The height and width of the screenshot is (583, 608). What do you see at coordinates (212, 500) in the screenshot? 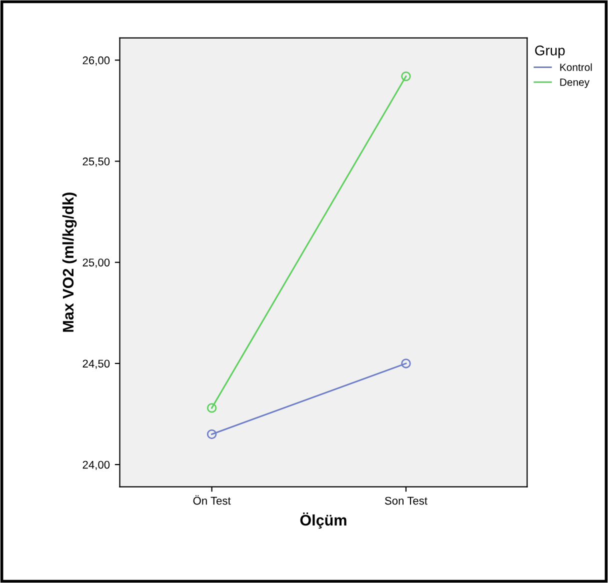
I see `x-tick-label: Ön Test` at bounding box center [212, 500].